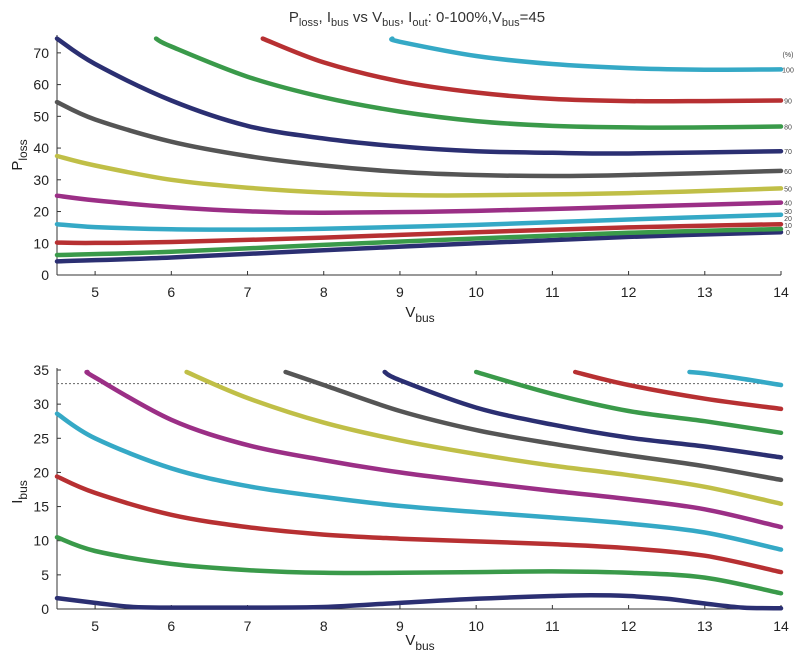 Image resolution: width=800 pixels, height=659 pixels. Describe the element at coordinates (788, 152) in the screenshot. I see `series-end-label: 70` at that location.